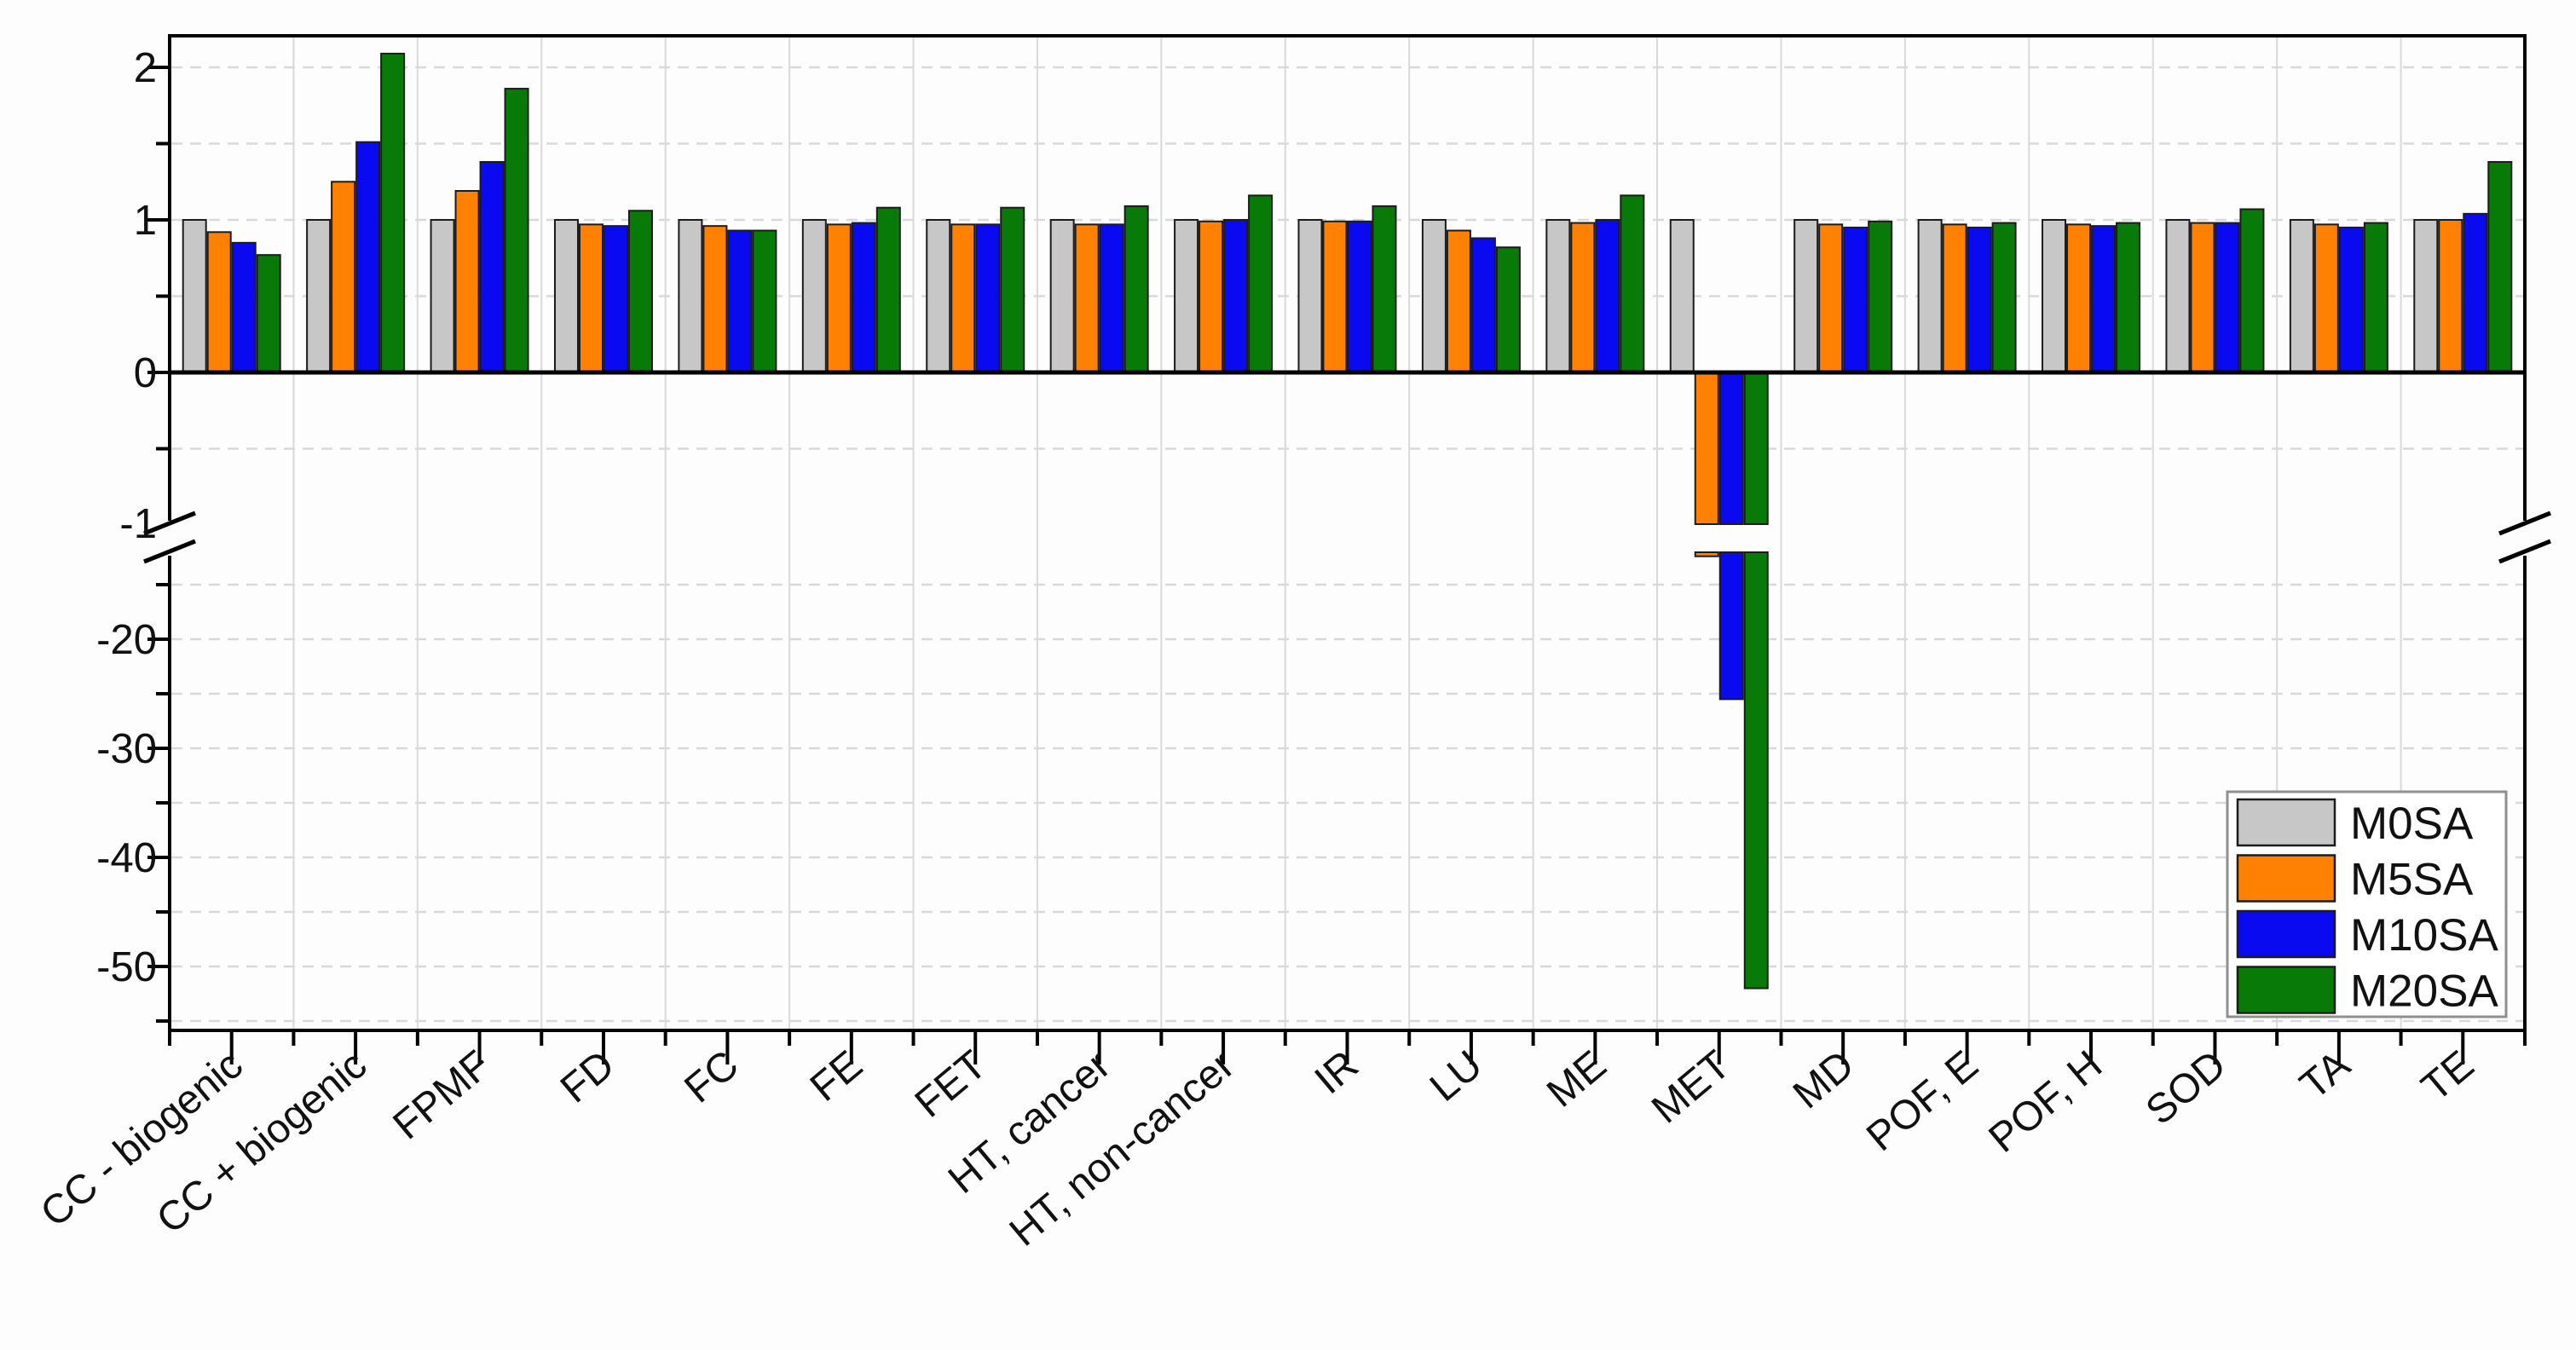 This screenshot has height=1350, width=2576. Describe the element at coordinates (145, 221) in the screenshot. I see `y-tick-label: 1` at that location.